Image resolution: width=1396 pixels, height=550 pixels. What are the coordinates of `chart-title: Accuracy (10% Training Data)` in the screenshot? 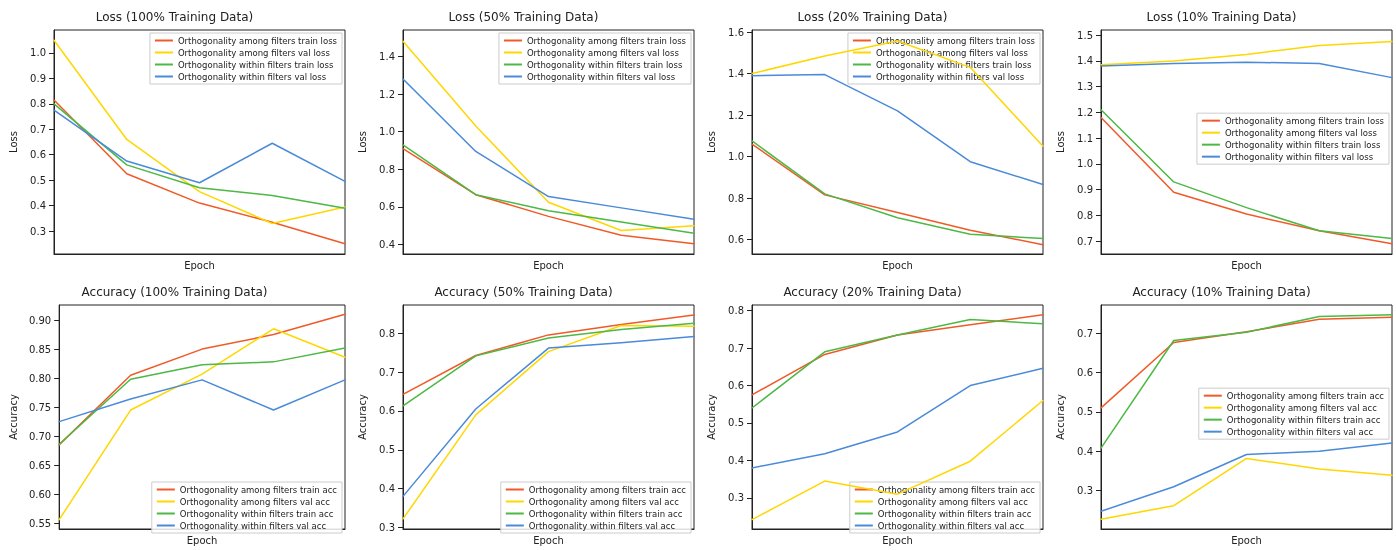 It's located at (1221, 292).